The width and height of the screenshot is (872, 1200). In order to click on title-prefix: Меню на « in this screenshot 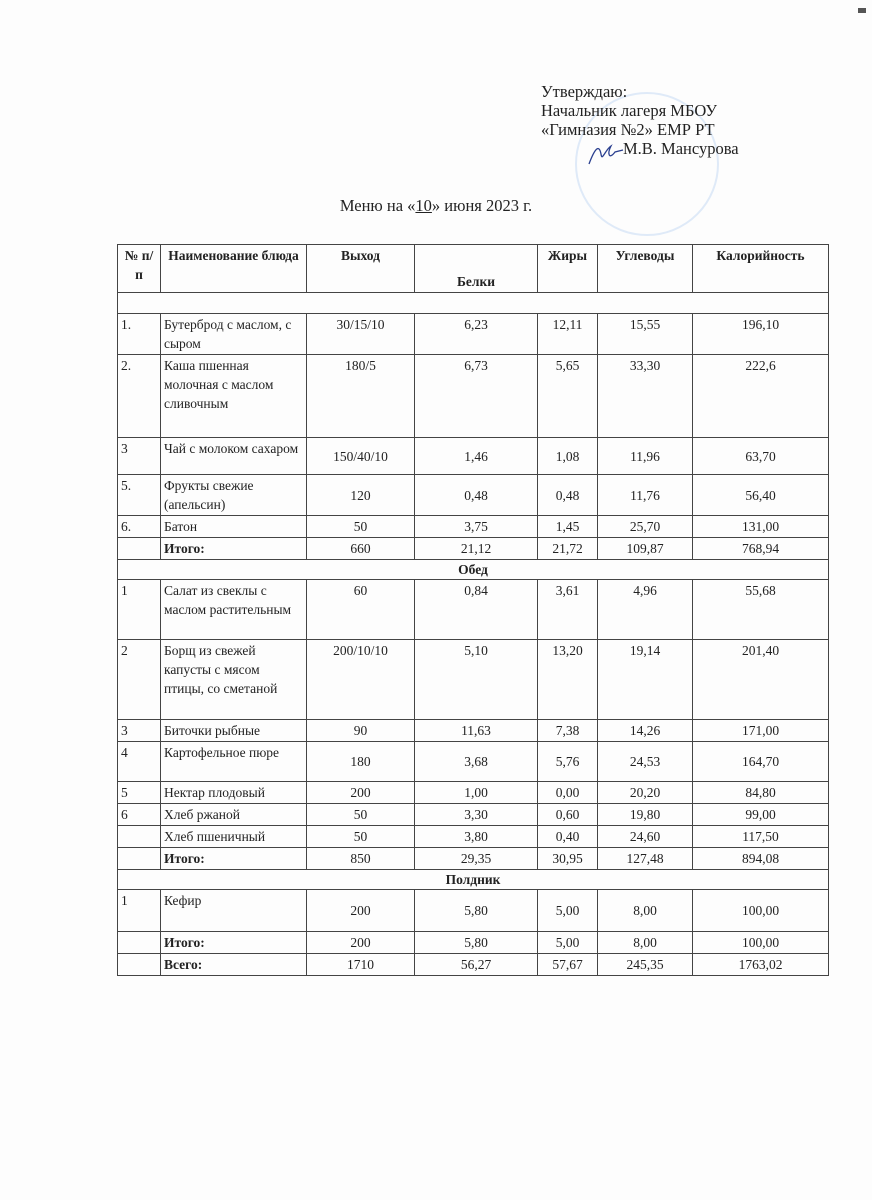, I will do `click(377, 205)`.